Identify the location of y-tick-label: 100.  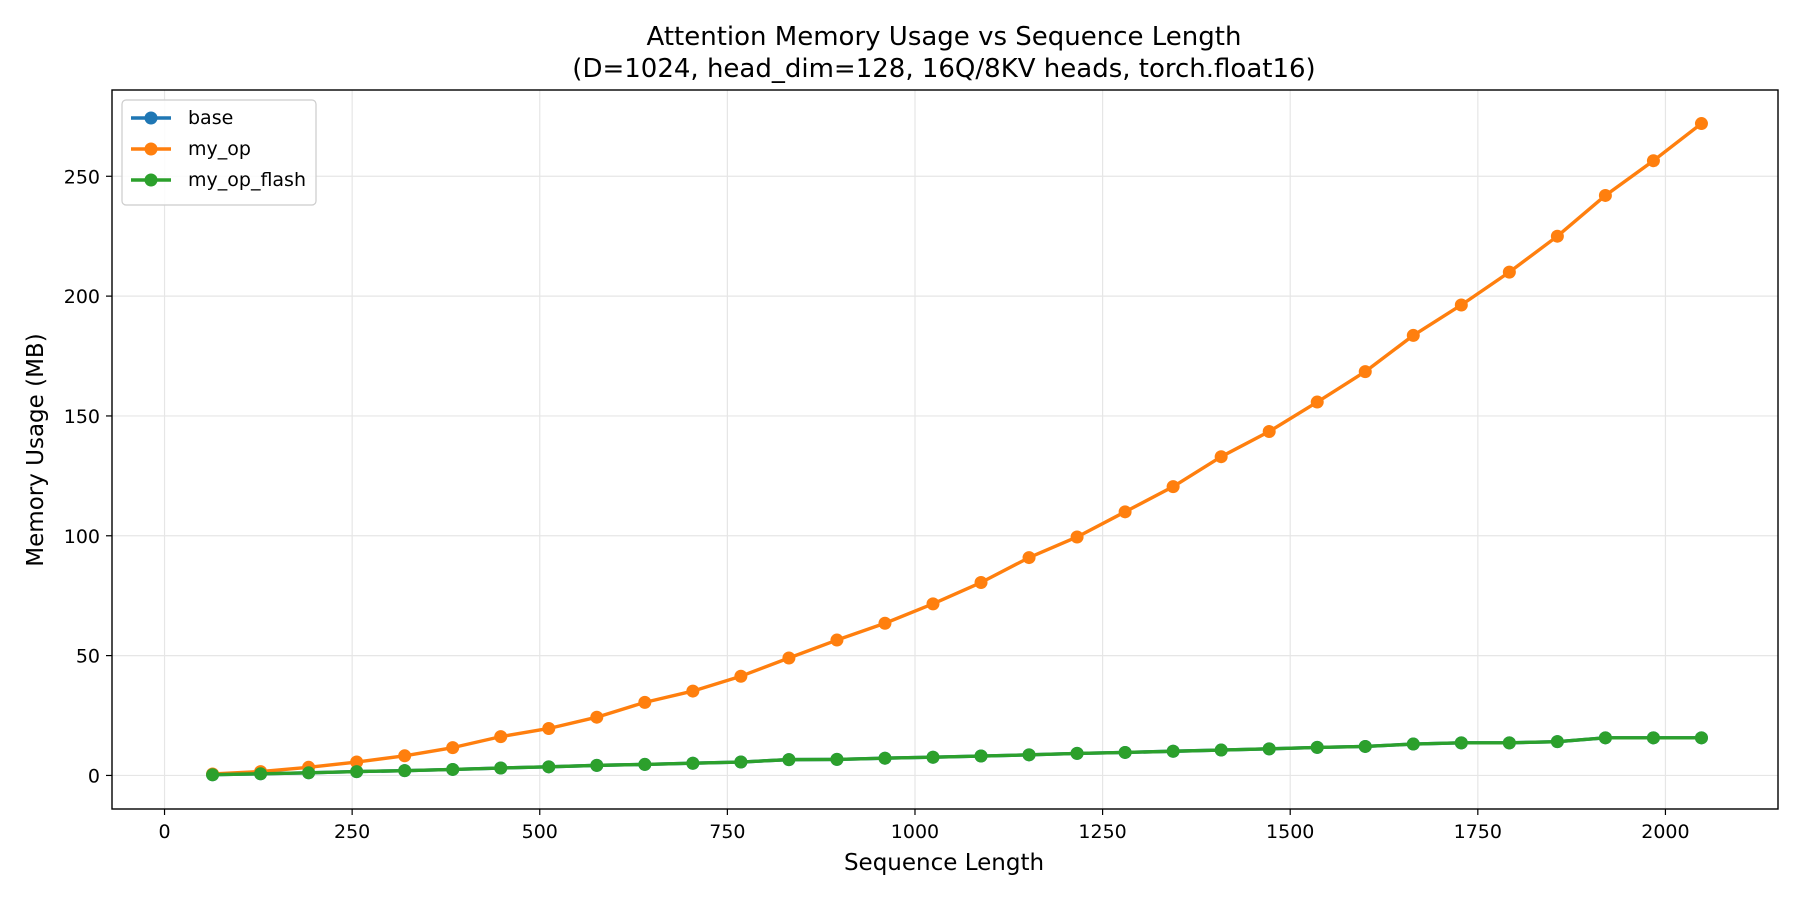
(82, 537).